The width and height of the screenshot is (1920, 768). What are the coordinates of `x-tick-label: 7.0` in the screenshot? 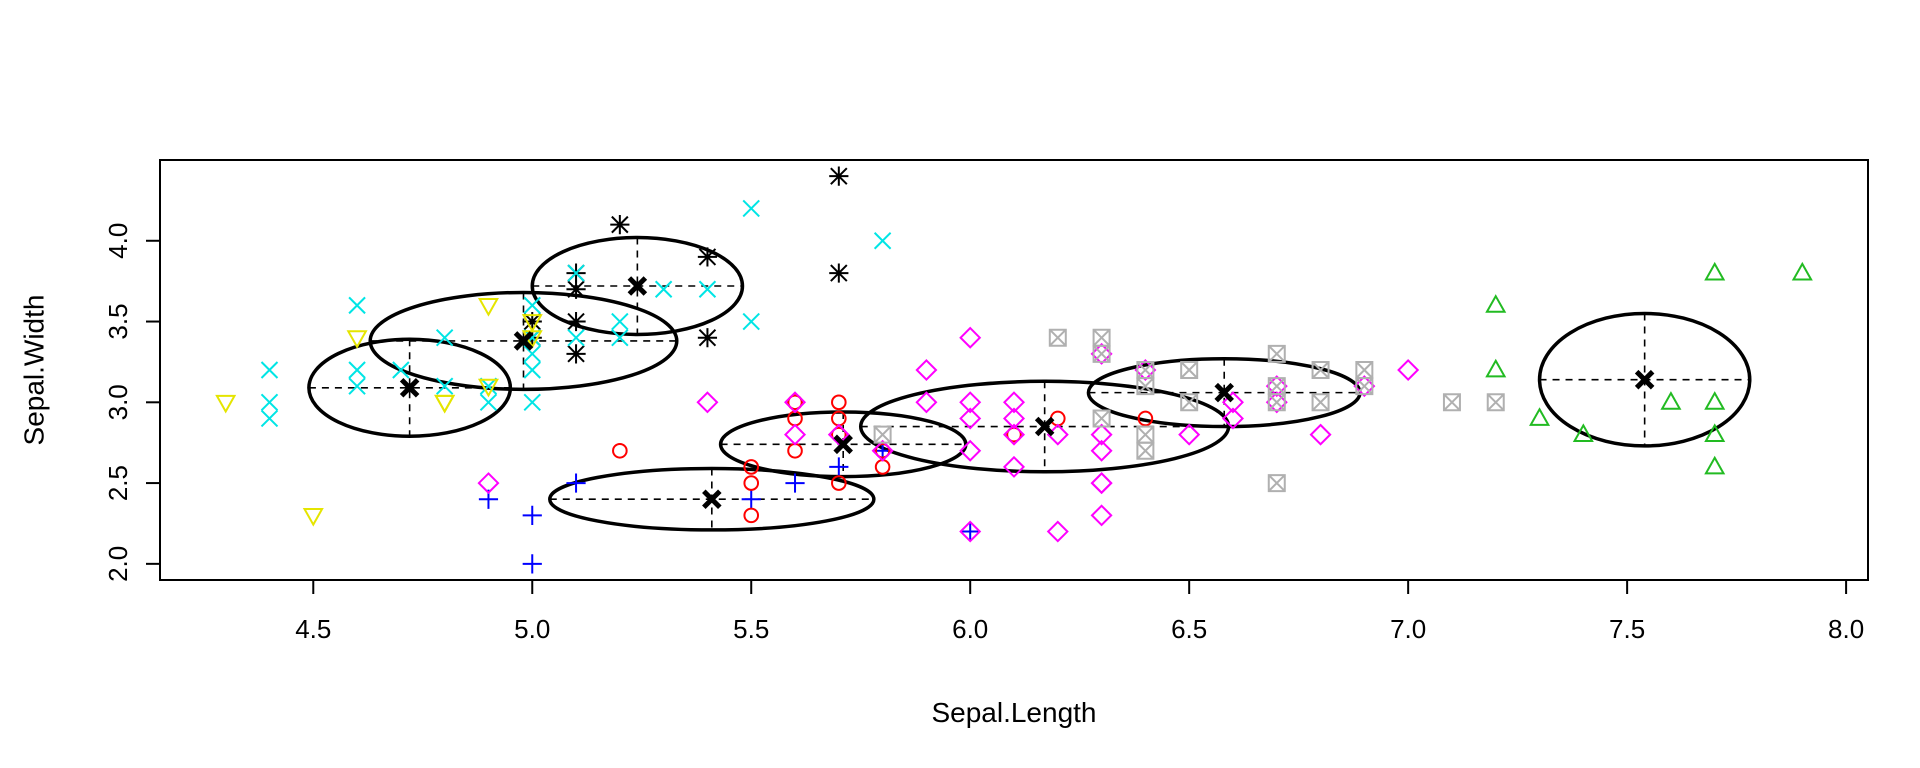 It's located at (1408, 629).